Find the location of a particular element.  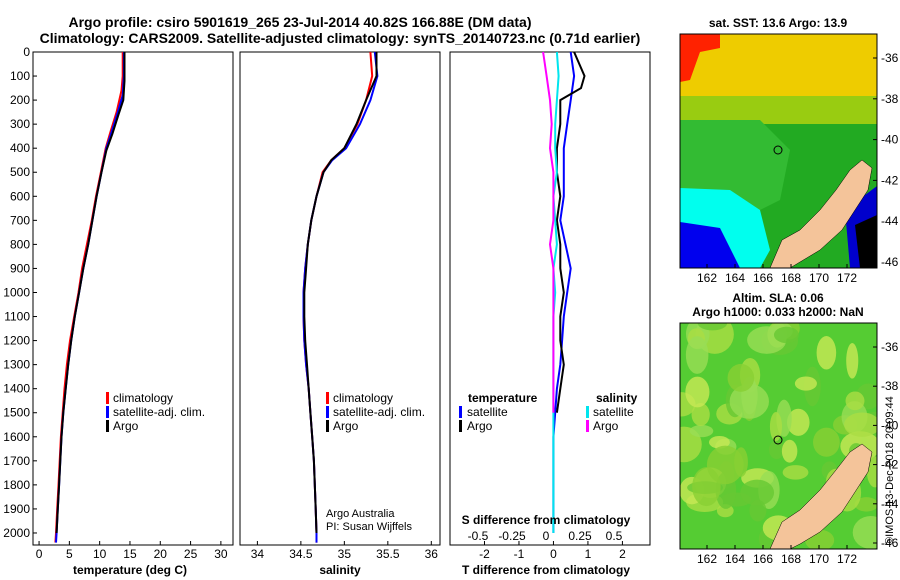

temp-x-tick-label: 5 is located at coordinates (69, 554).